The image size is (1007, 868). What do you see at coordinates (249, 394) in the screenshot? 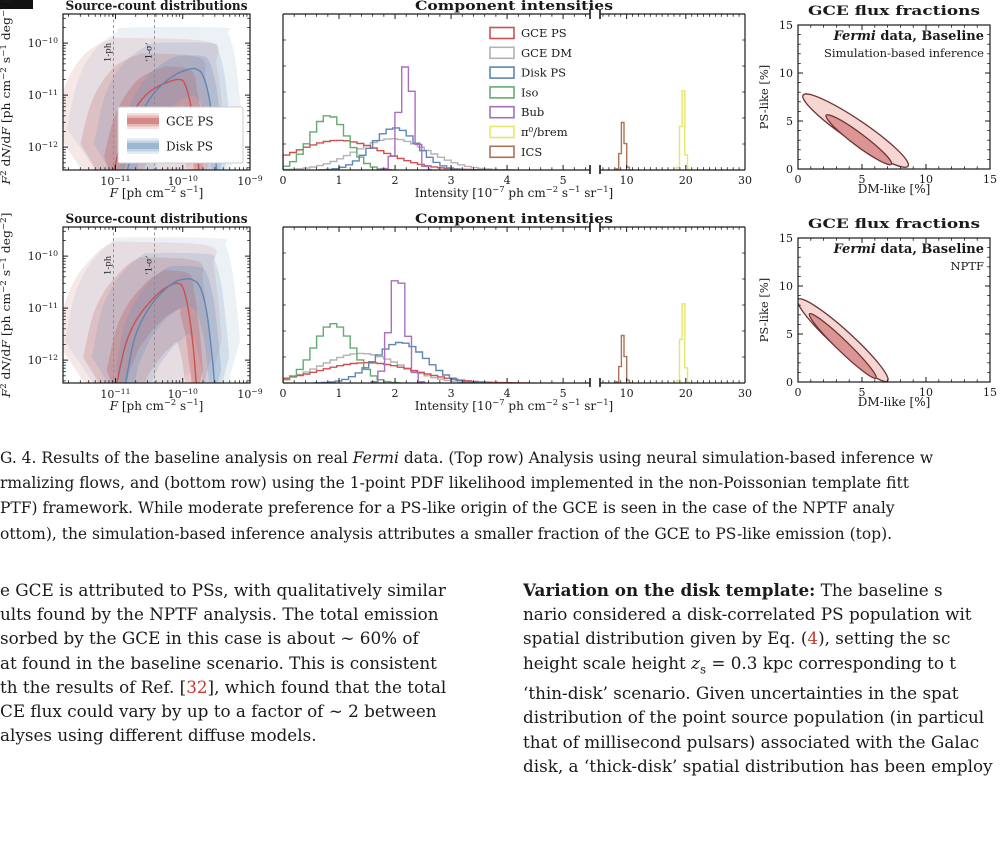
I see `axis-tick-label: 10−9` at bounding box center [249, 394].